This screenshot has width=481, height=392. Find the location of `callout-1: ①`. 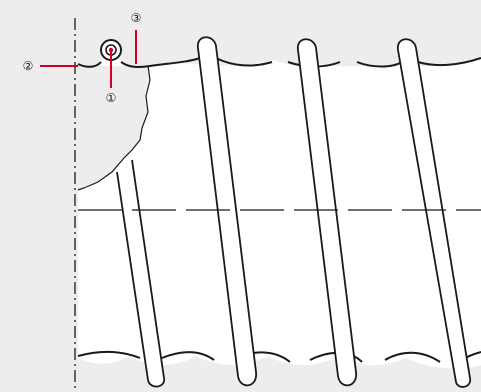

callout-1: ① is located at coordinates (111, 98).